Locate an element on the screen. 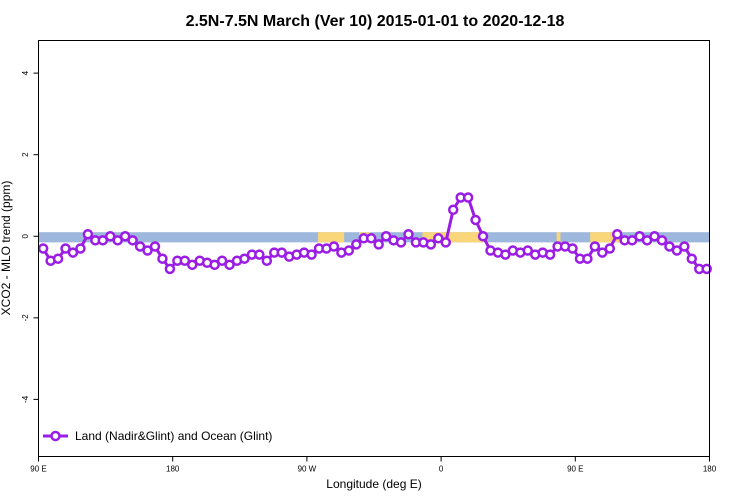  legend-label: Land (Nadir&Glint) and Ocean (Glint) is located at coordinates (173, 436).